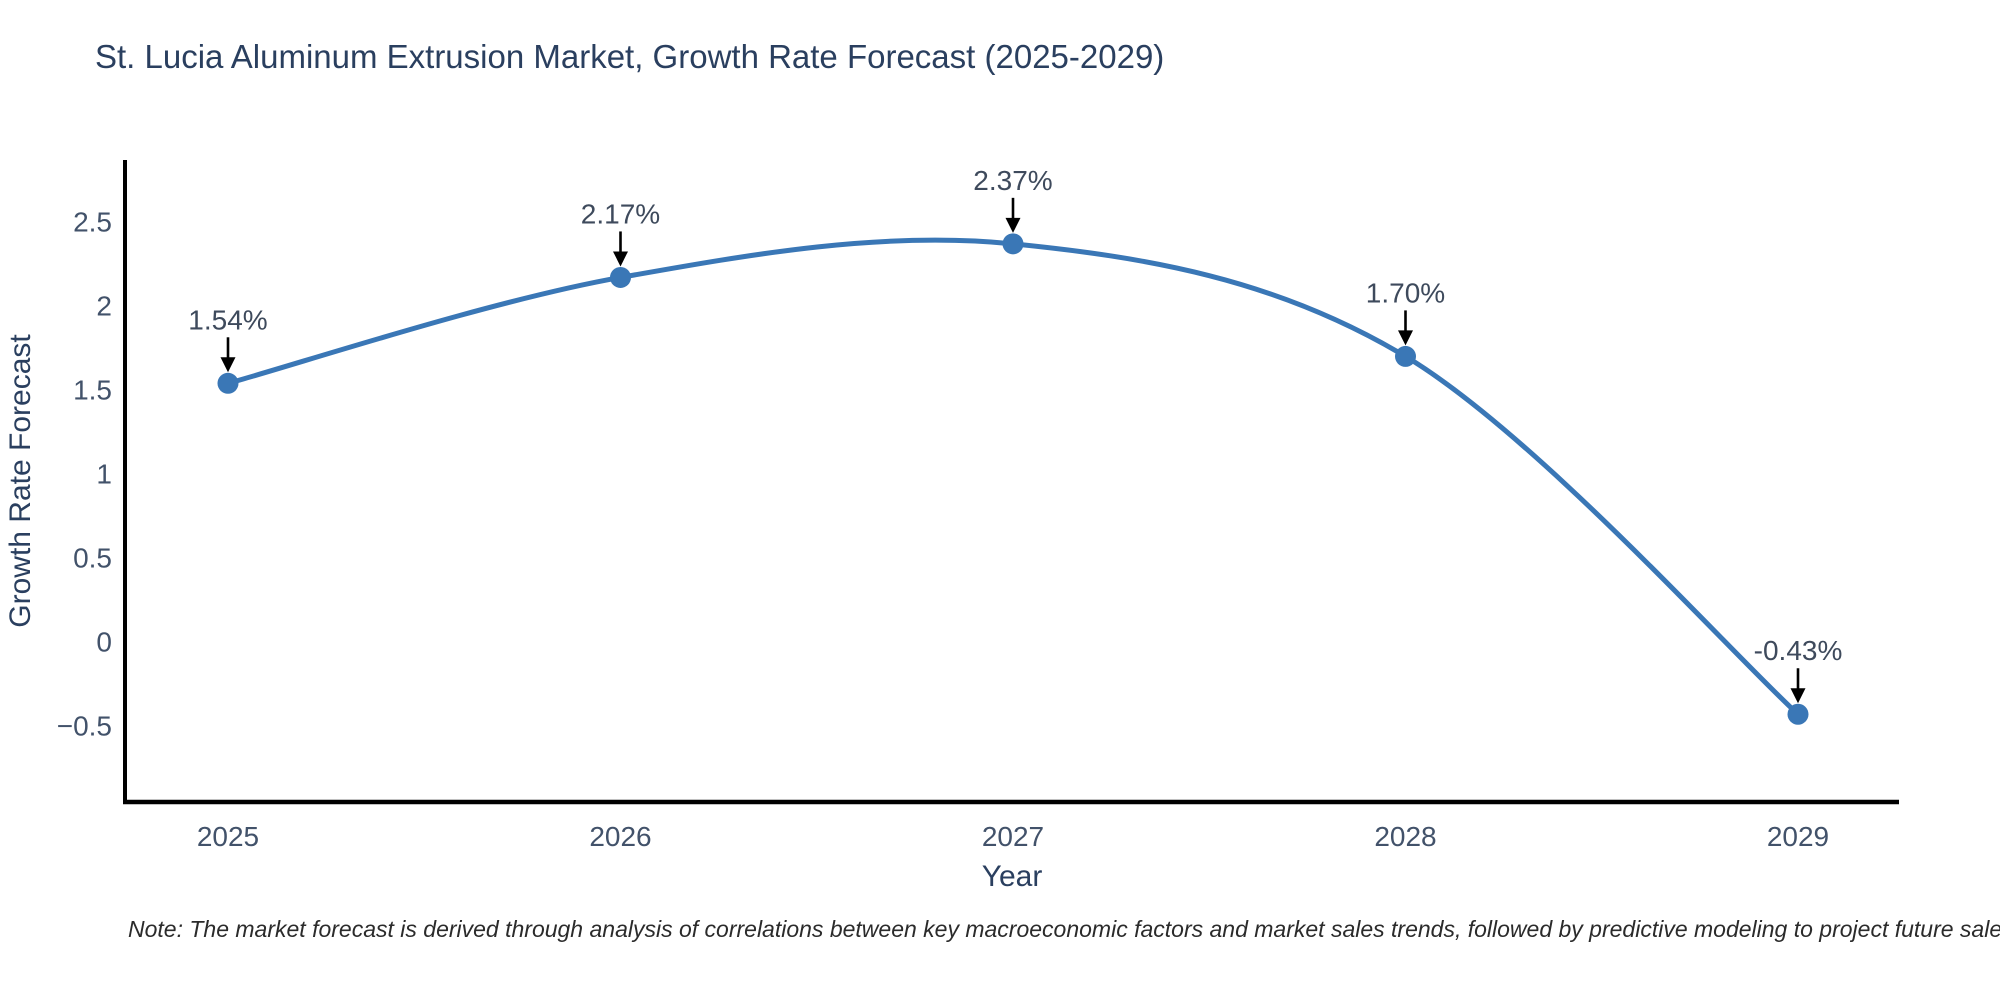 This screenshot has width=2000, height=1000. Describe the element at coordinates (1798, 836) in the screenshot. I see `x-tick-label: 2029` at that location.